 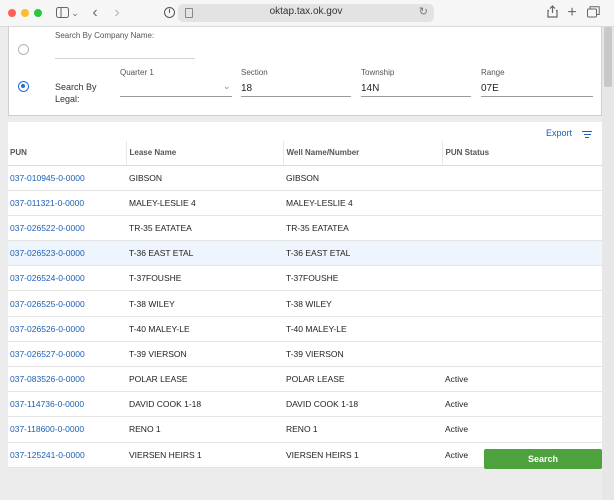 I want to click on company-input, so click(x=125, y=58).